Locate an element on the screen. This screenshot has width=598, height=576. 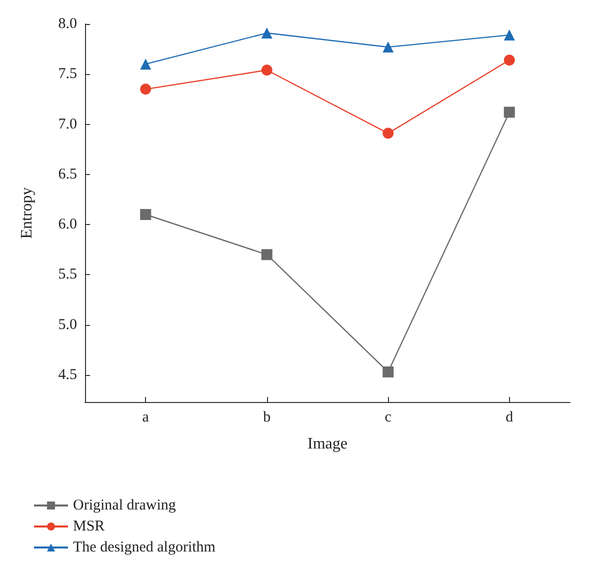
y-tick-label: 7.0 is located at coordinates (67, 124).